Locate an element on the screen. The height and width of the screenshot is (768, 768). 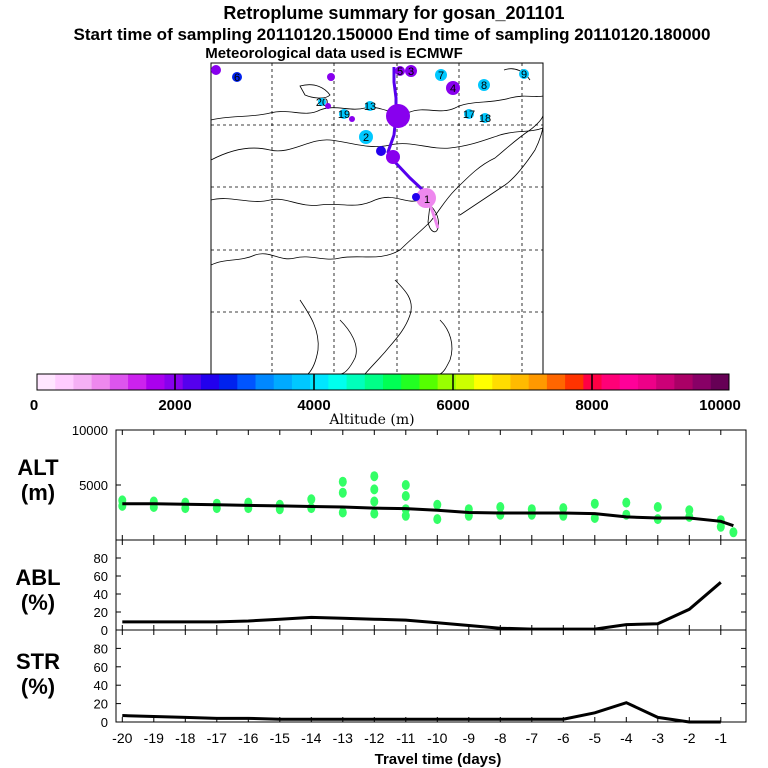
x-tick-label: -18 is located at coordinates (185, 738).